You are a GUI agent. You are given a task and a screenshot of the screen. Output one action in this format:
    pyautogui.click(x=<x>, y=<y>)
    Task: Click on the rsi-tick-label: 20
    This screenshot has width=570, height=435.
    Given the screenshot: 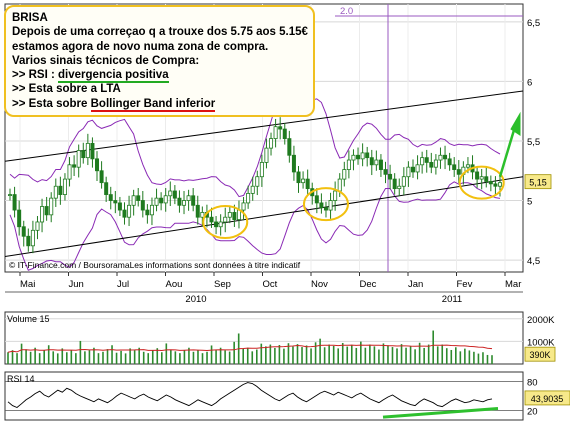 What is the action you would take?
    pyautogui.click(x=532, y=411)
    